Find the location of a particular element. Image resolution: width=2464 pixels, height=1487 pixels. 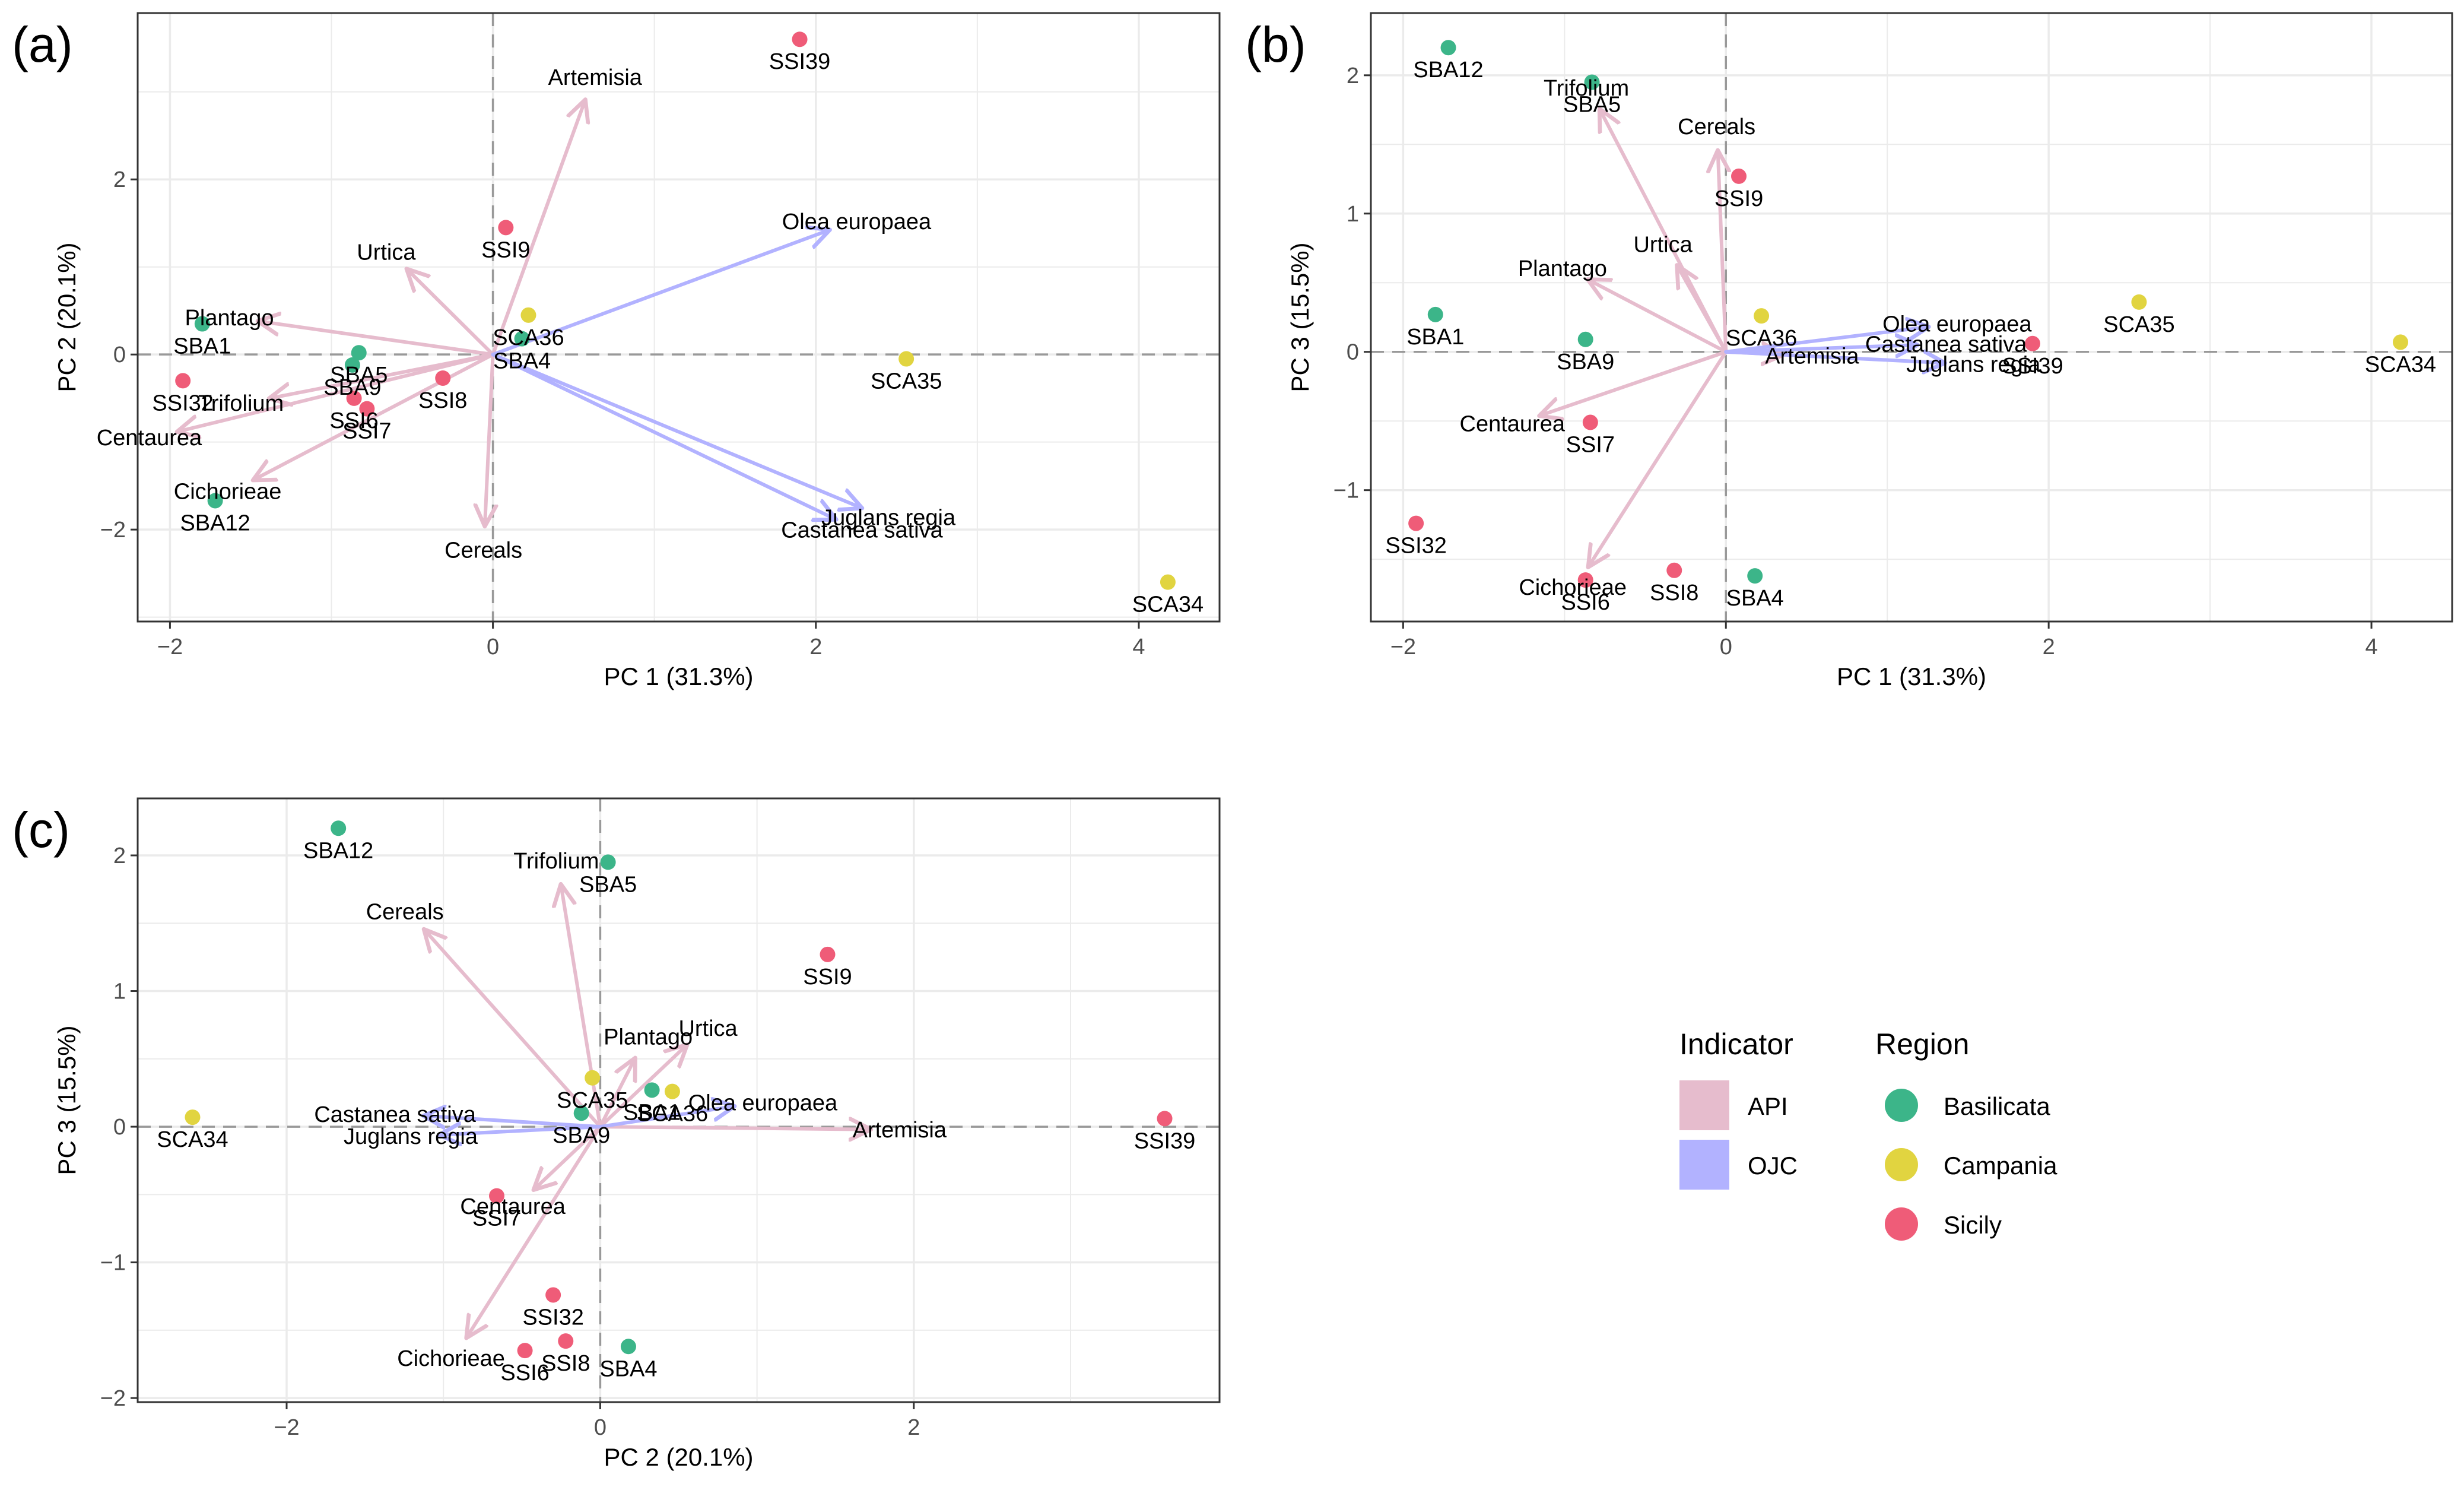

panel-a-arrow-label-artemisia: Artemisia is located at coordinates (595, 77).